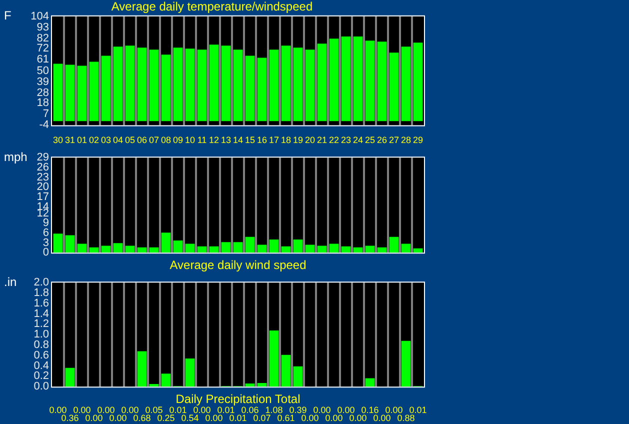 This screenshot has height=424, width=629. Describe the element at coordinates (142, 417) in the screenshot. I see `data-label: 0.68` at that location.